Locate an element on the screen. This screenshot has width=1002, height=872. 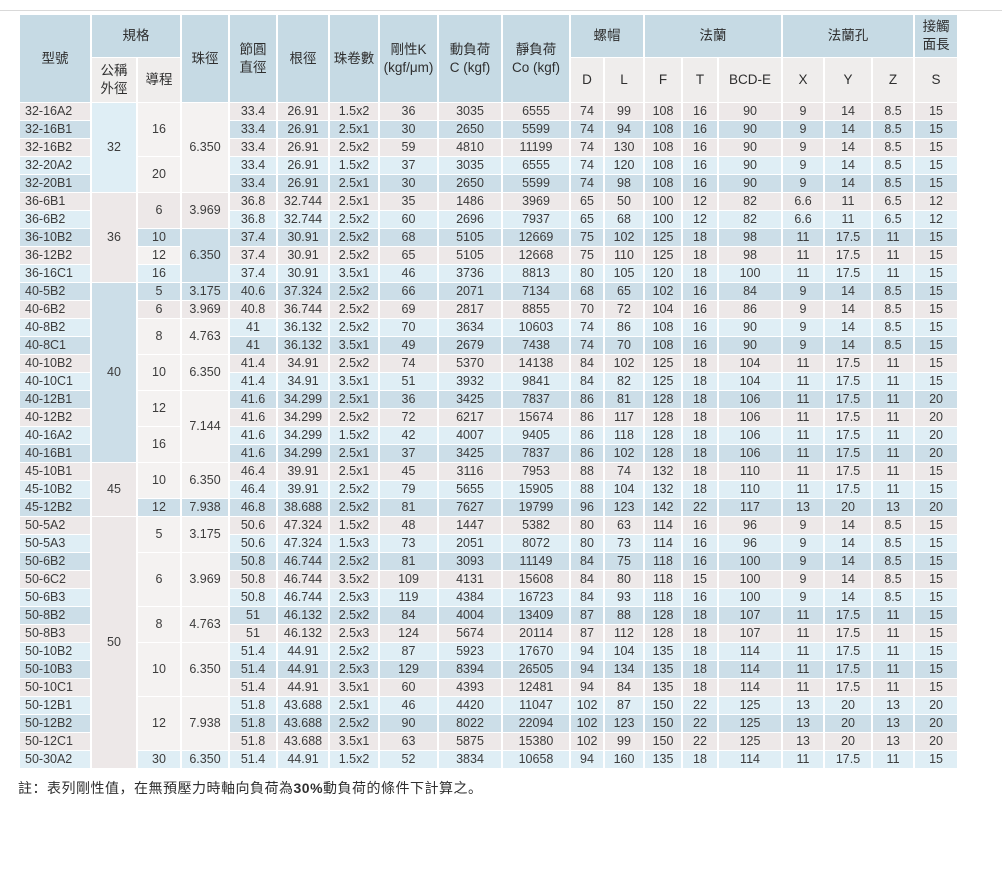
value-cell: 5 is located at coordinates (159, 291).